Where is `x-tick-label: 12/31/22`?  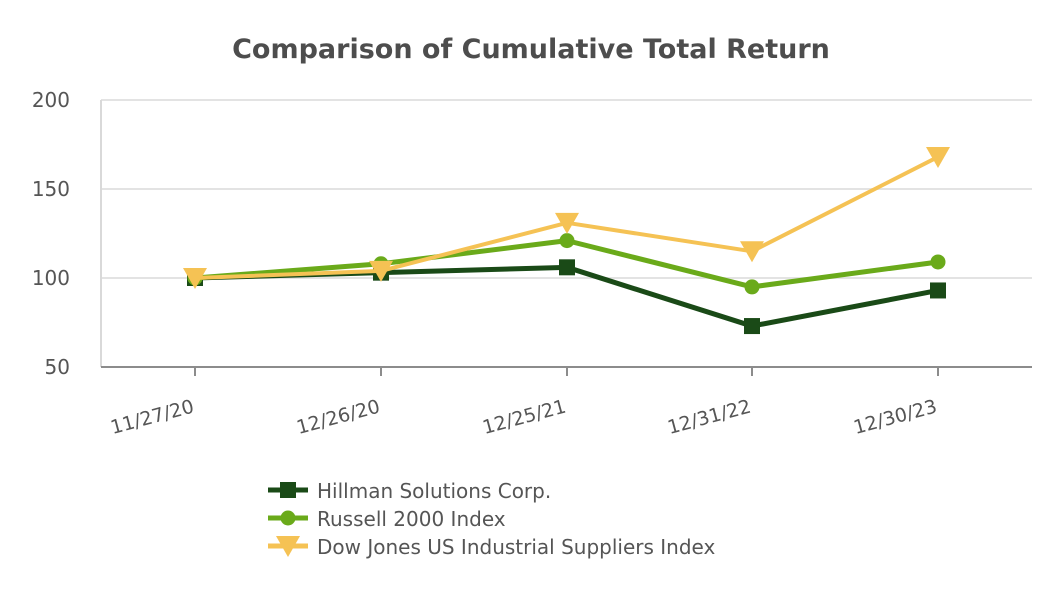 x-tick-label: 12/31/22 is located at coordinates (709, 417).